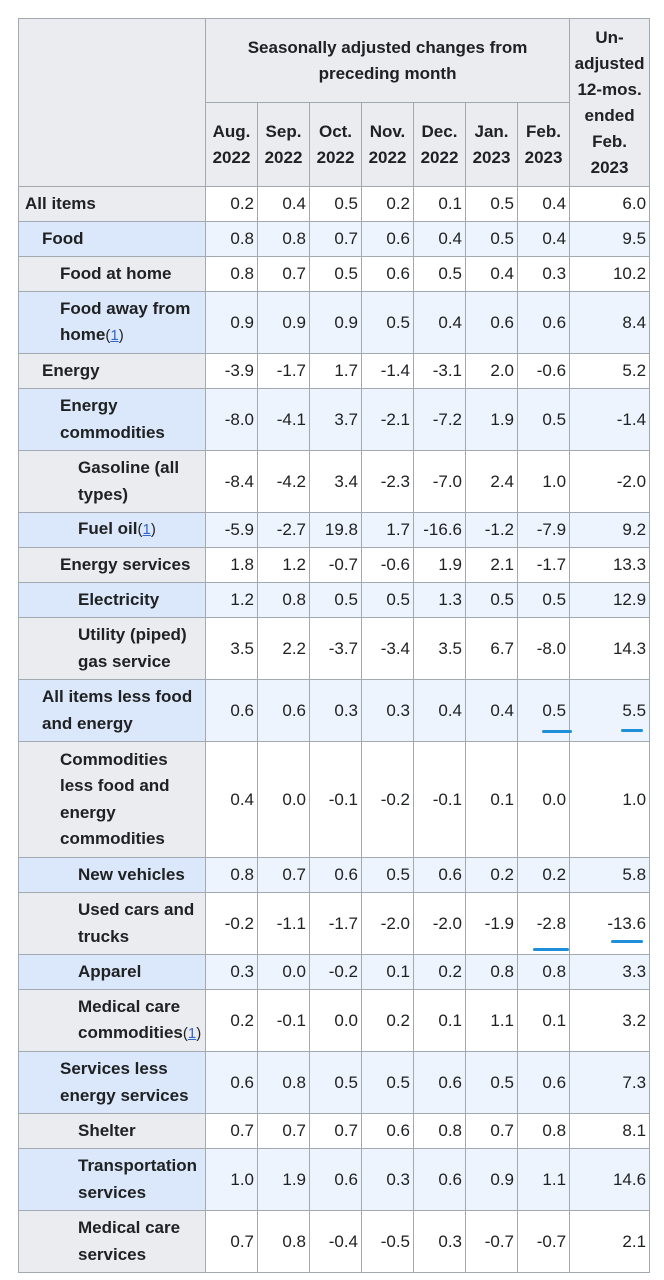  Describe the element at coordinates (112, 600) in the screenshot. I see `row-label: Electricity` at that location.